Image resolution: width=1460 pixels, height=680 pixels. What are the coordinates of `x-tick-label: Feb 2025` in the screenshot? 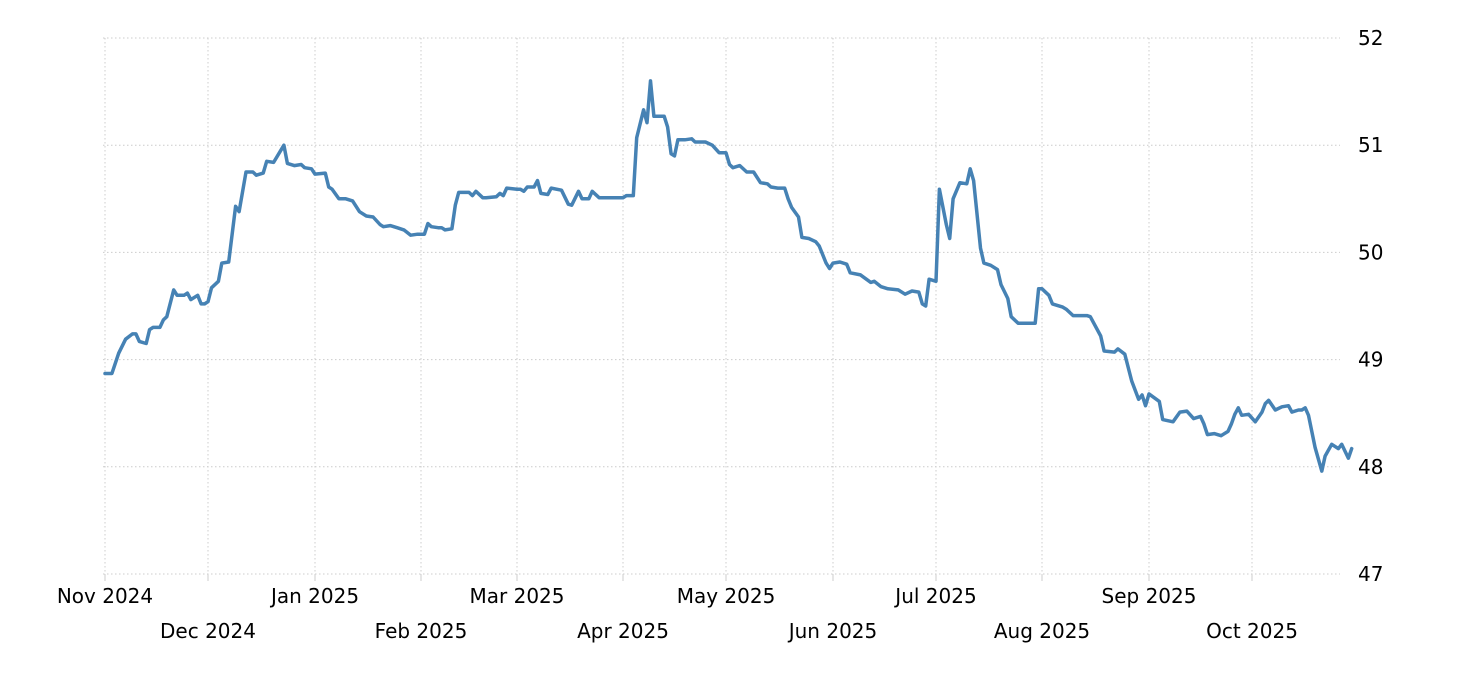 It's located at (421, 631).